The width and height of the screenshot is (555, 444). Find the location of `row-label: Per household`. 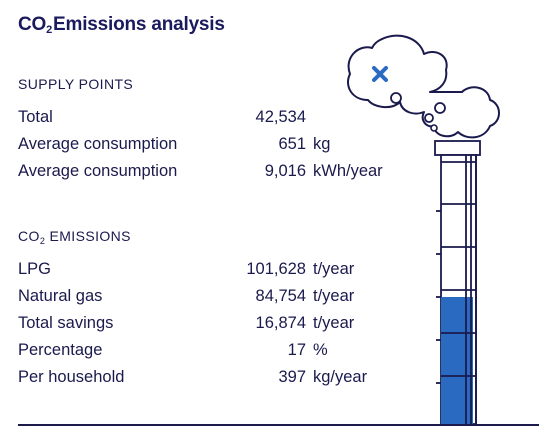

row-label: Per household is located at coordinates (71, 377).